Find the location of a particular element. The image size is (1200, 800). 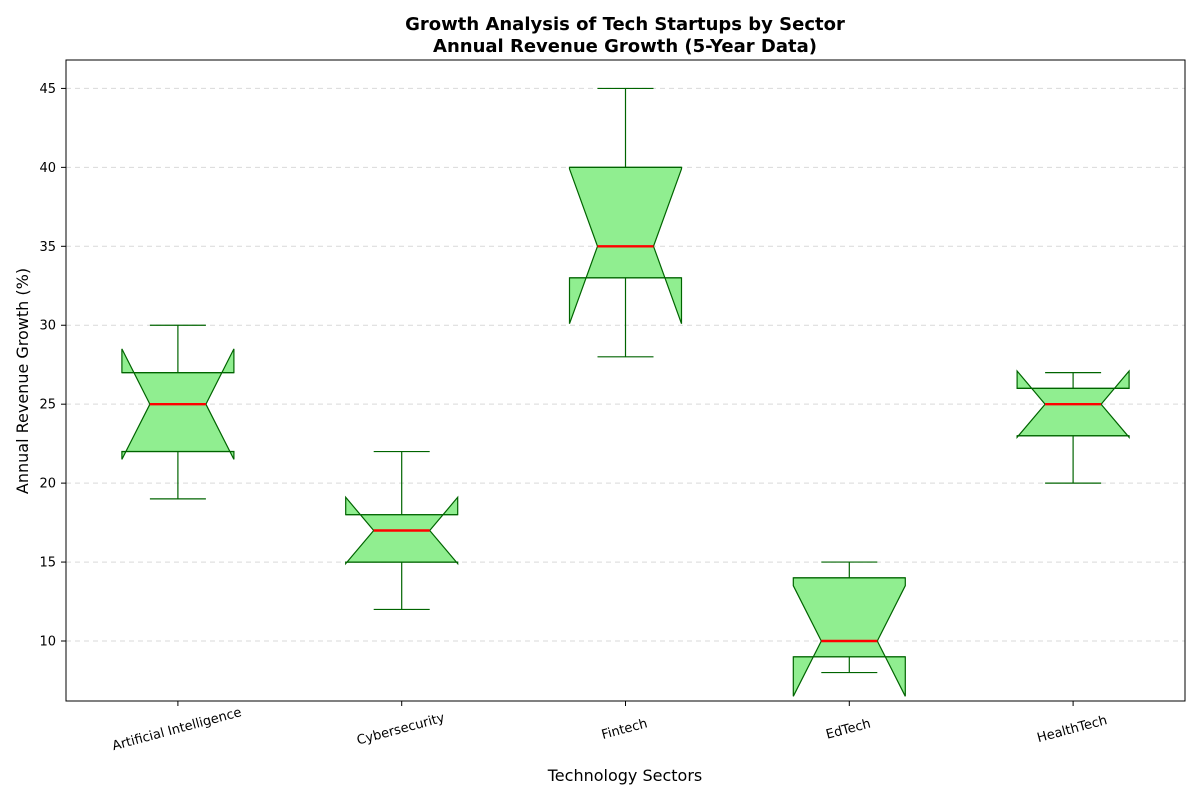

x-tick-label: Fintech is located at coordinates (624, 729).